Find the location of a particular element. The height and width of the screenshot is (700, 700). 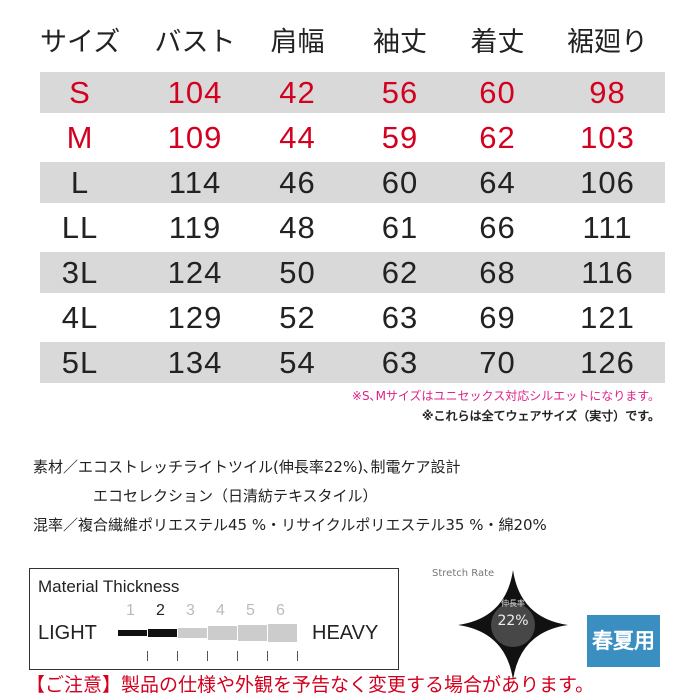

stretch-label: 伸長率 is located at coordinates (513, 603).